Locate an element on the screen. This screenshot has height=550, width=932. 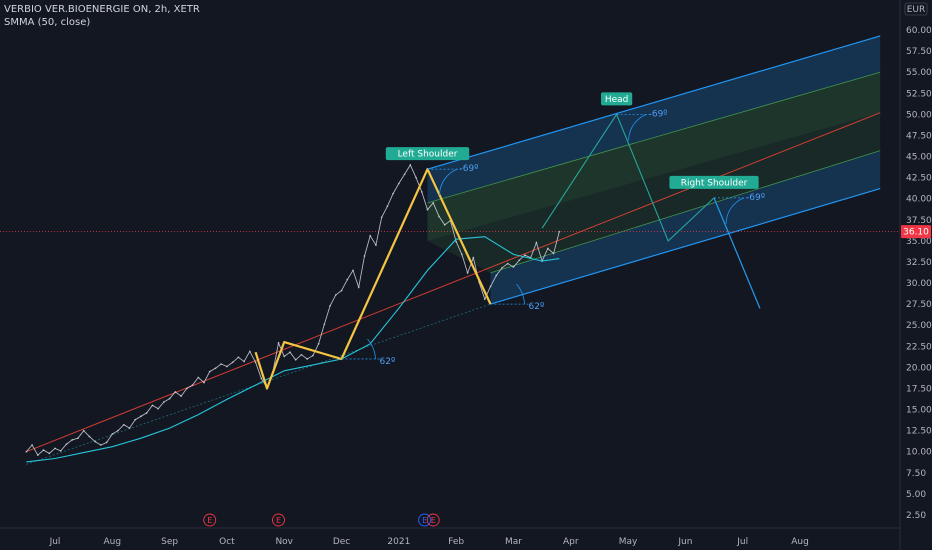
y-tick-label: 42.50 is located at coordinates (919, 179).